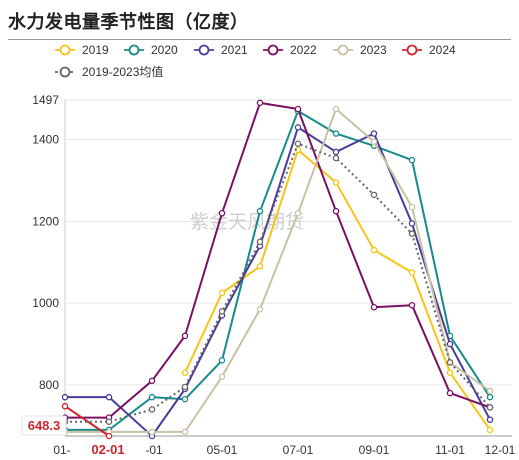  I want to click on y-tick-label: 1200, so click(45, 221).